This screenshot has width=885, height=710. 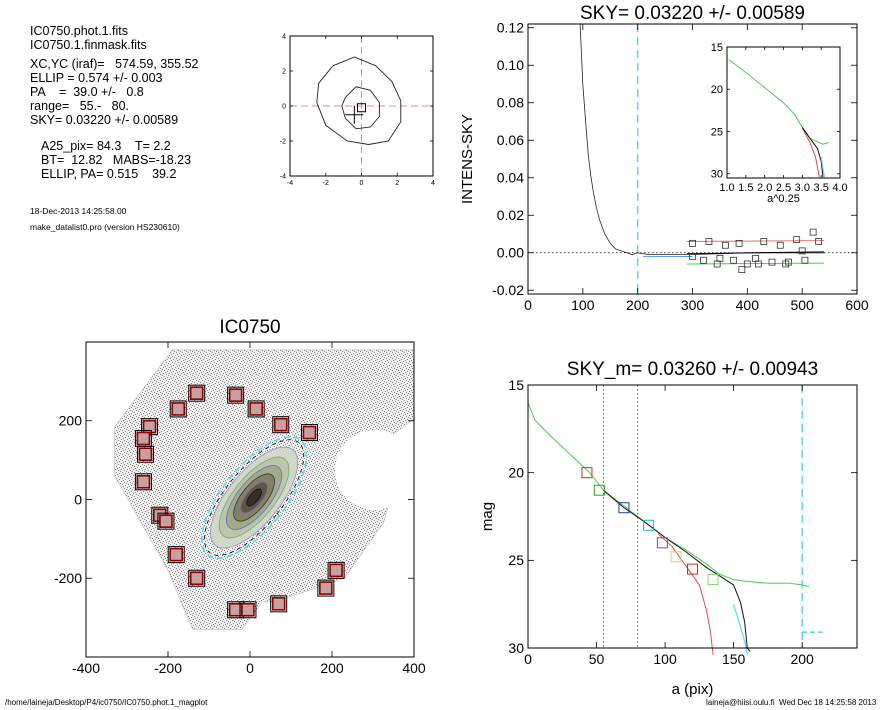 I want to click on info-bt: BT= 12.82 MABS=-18.23, so click(x=116, y=160).